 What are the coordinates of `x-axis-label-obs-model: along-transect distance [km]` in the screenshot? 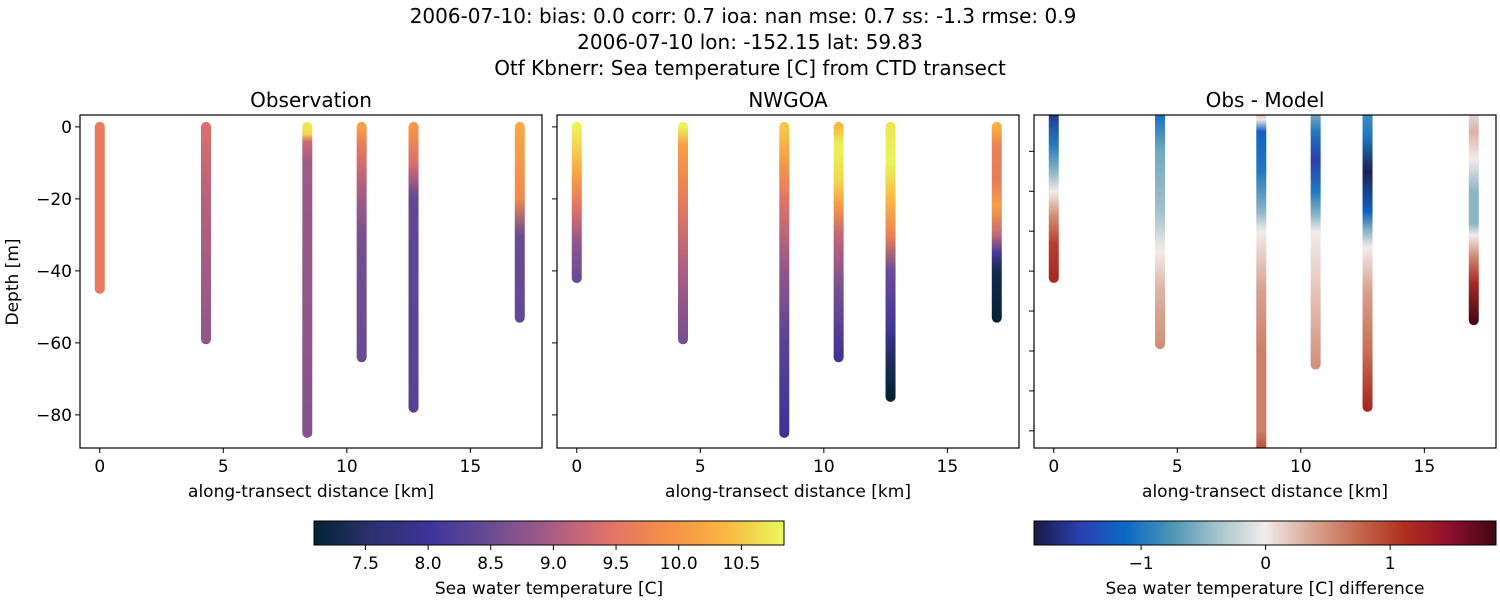 It's located at (1265, 492).